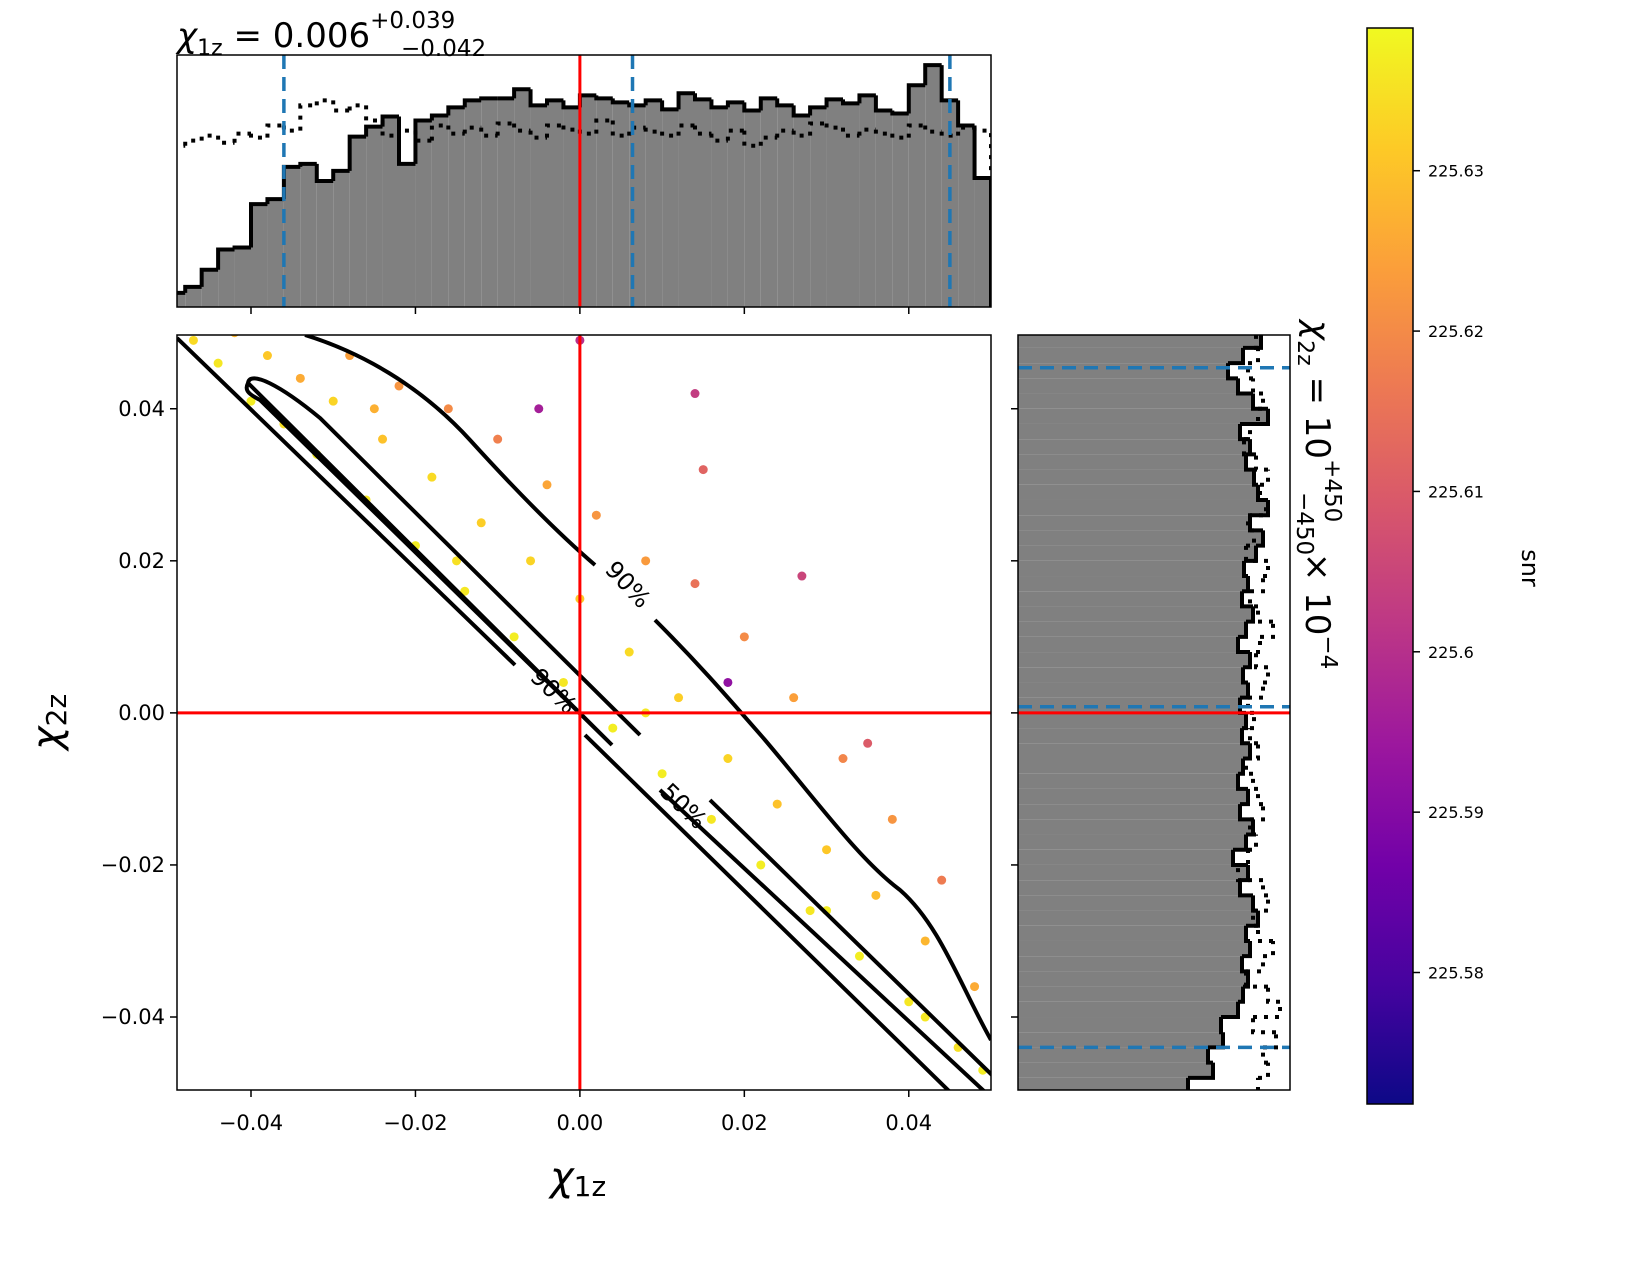 This screenshot has width=1633, height=1263. I want to click on top-frame, so click(584, 181).